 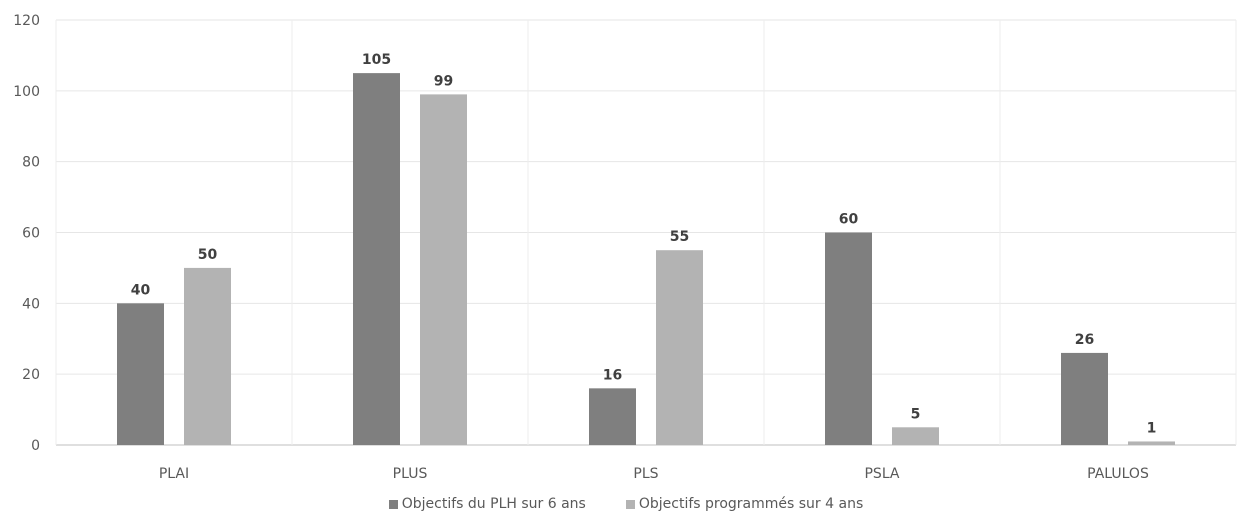 I want to click on y-tick-label: 40, so click(x=31, y=304).